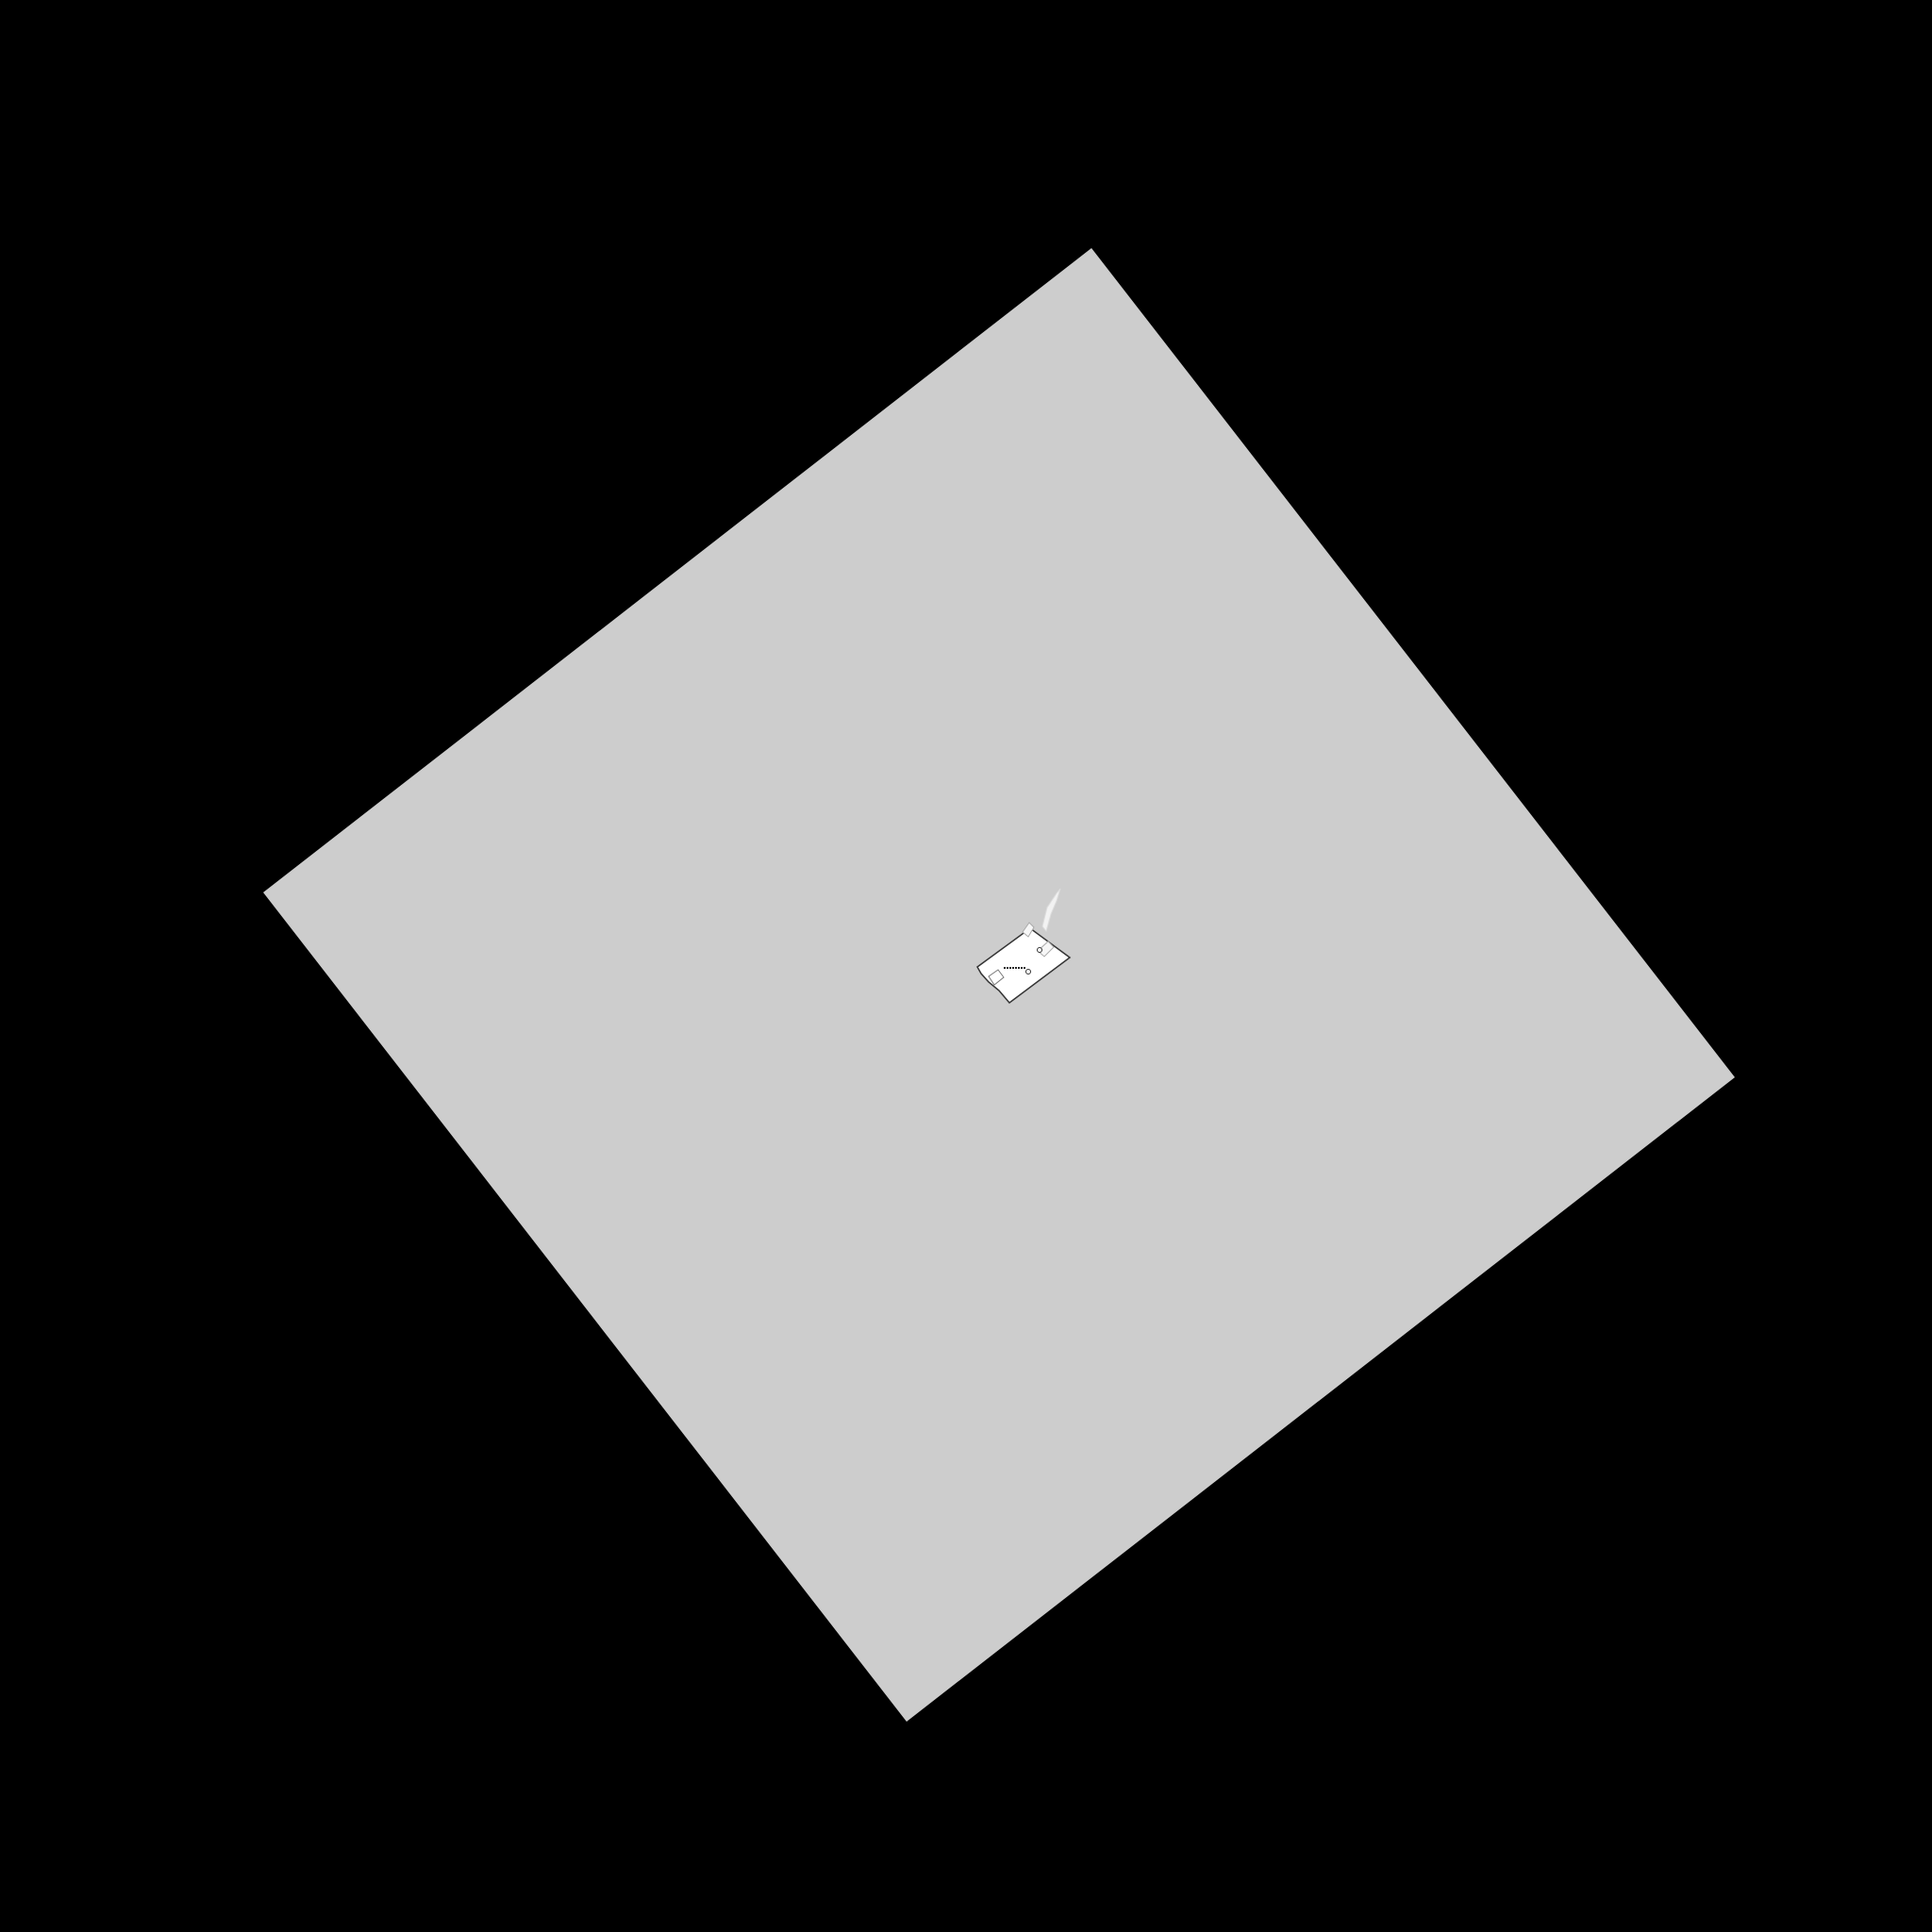 The width and height of the screenshot is (1932, 1932). I want to click on widget-upward-blade, so click(1051, 910).